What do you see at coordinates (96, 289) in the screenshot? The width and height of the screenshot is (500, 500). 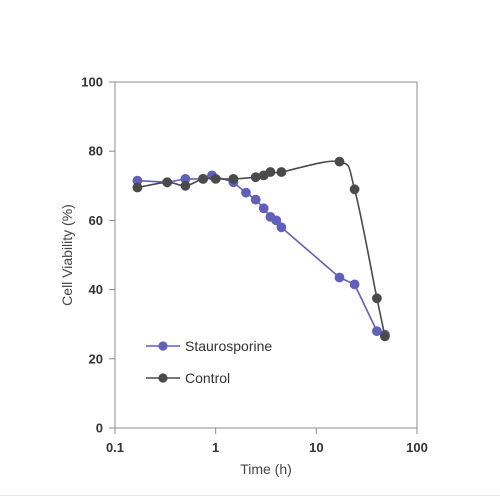 I see `y-tick-label: 40` at bounding box center [96, 289].